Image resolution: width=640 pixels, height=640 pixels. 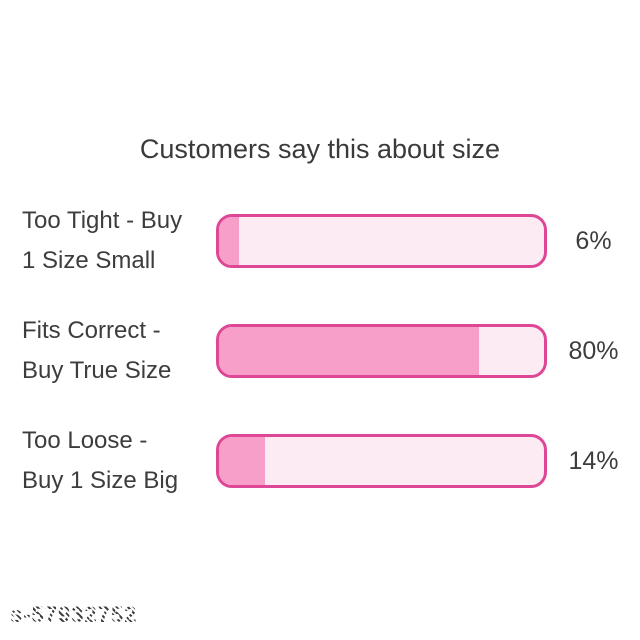 I want to click on bar-value-label: 14%, so click(x=593, y=460).